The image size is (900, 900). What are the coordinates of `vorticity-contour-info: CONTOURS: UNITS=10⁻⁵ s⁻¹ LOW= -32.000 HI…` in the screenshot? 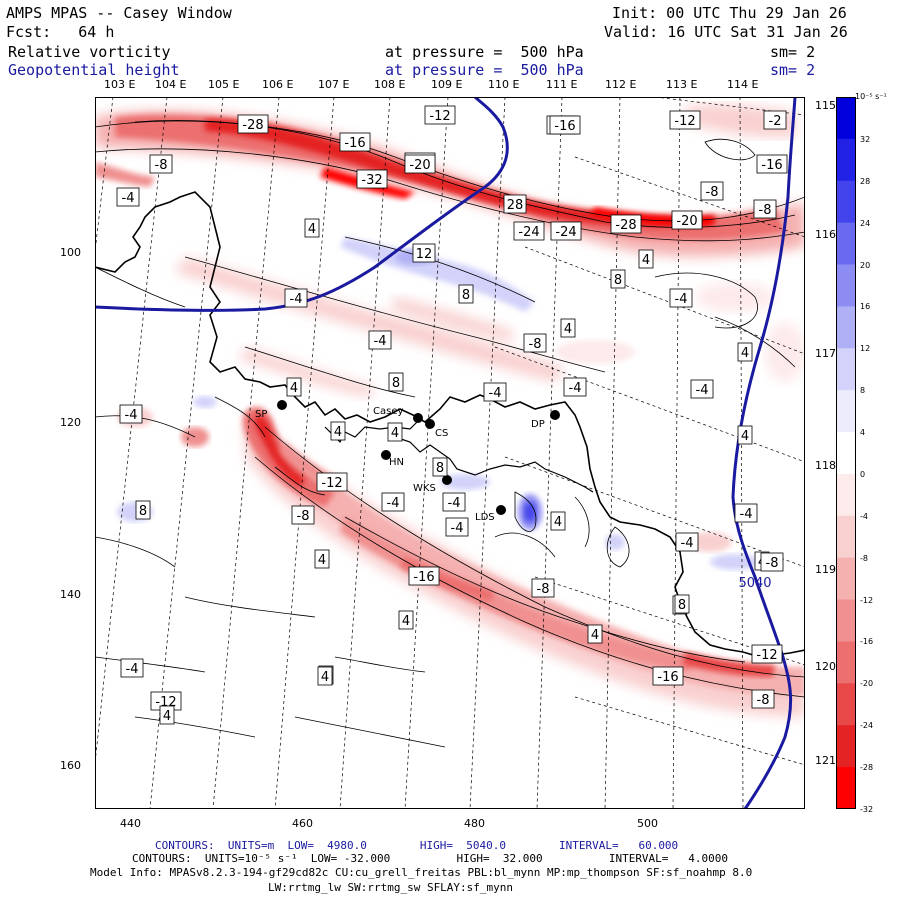 It's located at (430, 858).